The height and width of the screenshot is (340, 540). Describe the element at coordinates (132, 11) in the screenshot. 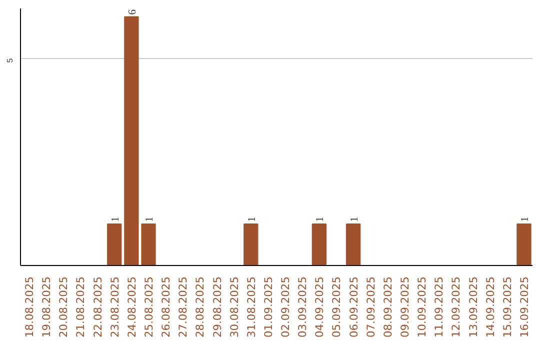

I see `data-label: 6` at that location.